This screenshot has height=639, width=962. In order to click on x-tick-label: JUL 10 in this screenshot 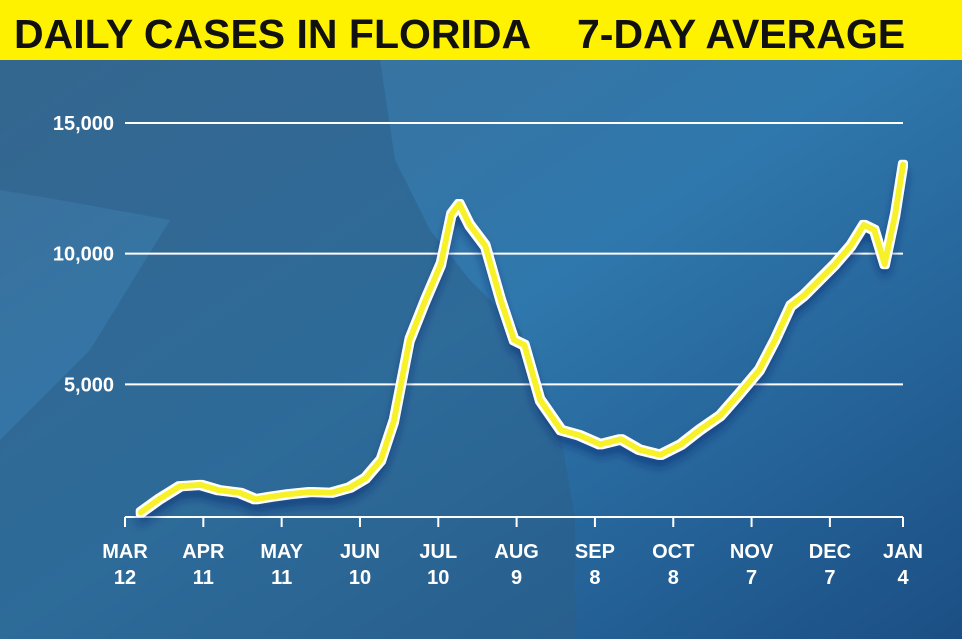, I will do `click(438, 565)`.